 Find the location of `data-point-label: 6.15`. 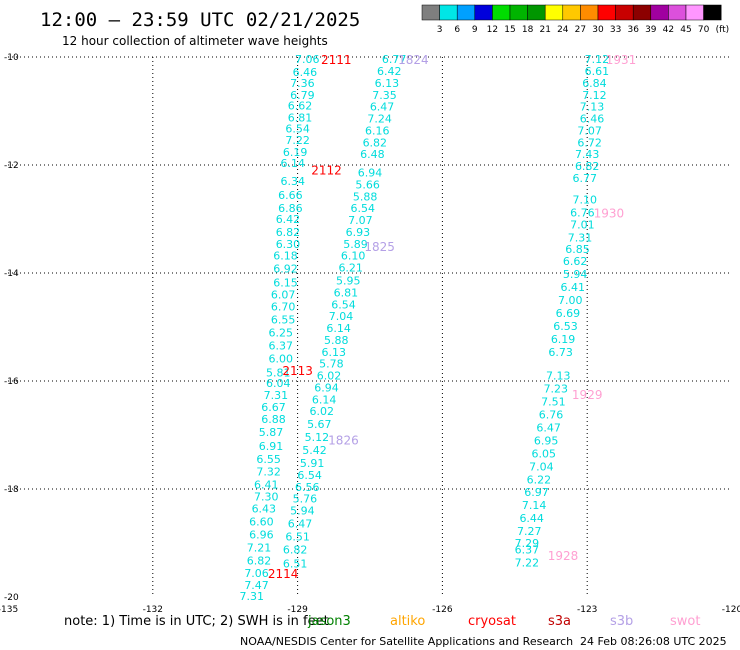

data-point-label: 6.15 is located at coordinates (285, 283).